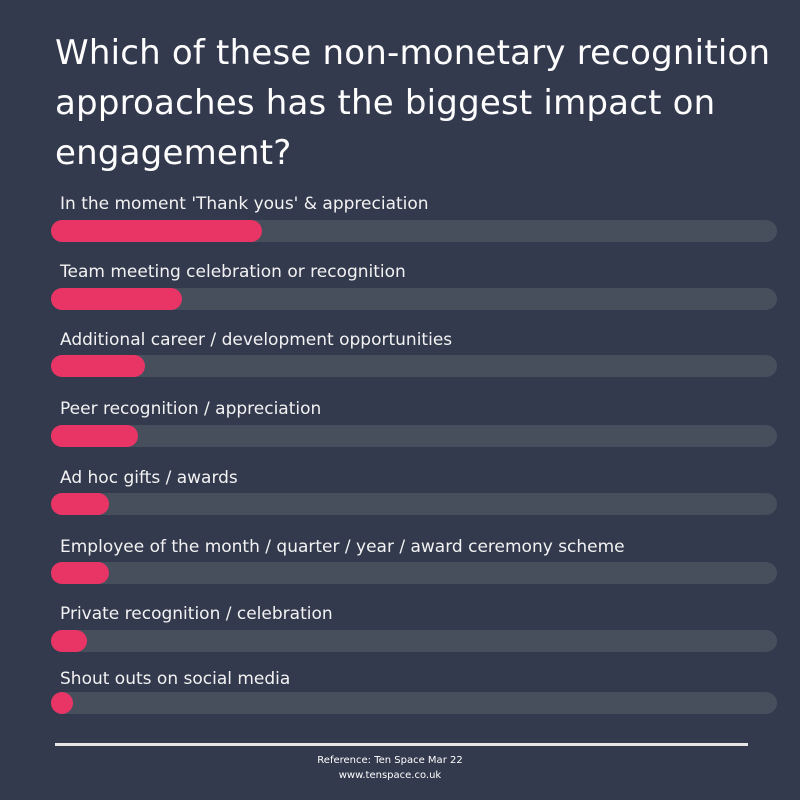  Describe the element at coordinates (233, 272) in the screenshot. I see `bar-label: Team meeting celebration or recognition` at that location.